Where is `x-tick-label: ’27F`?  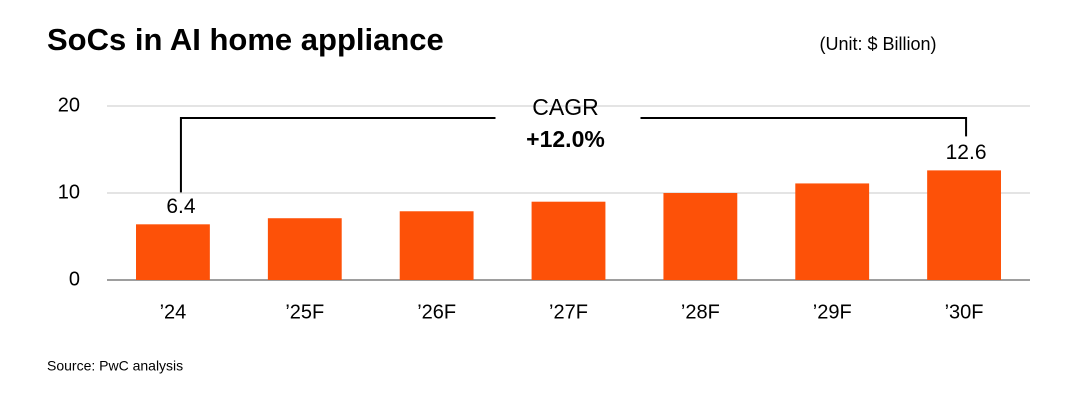 x-tick-label: ’27F is located at coordinates (568, 312).